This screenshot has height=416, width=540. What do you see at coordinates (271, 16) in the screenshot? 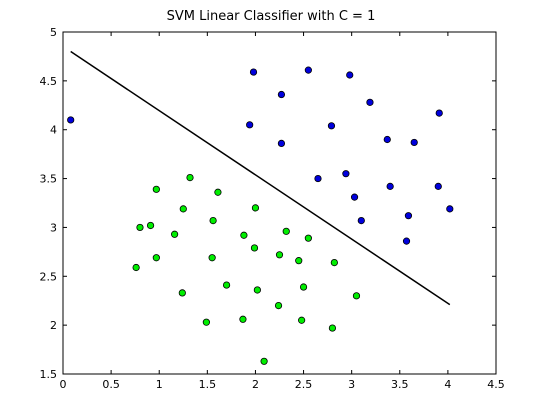
I see `chart-title: SVM Linear Classifier with C = 1` at bounding box center [271, 16].